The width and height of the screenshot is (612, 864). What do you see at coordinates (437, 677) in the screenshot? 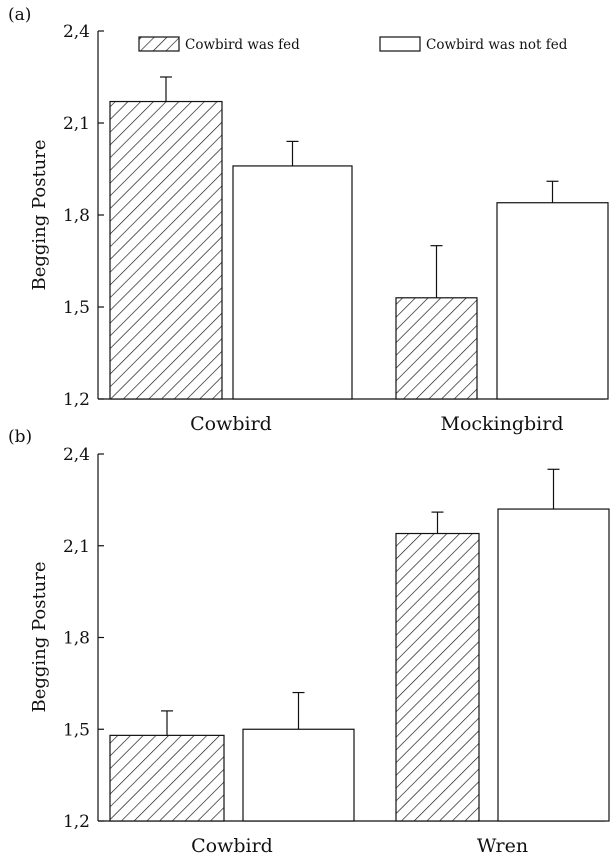
I see `bar-fed-wren` at bounding box center [437, 677].